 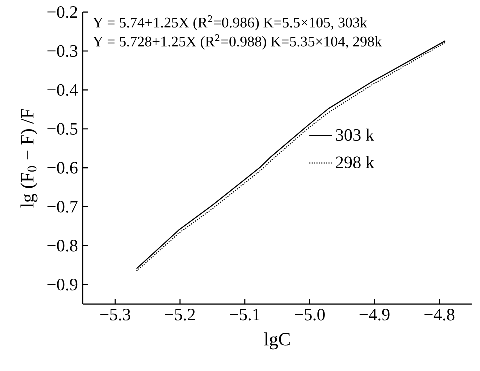 I want to click on x-tick-label: −4.9, so click(x=375, y=315).